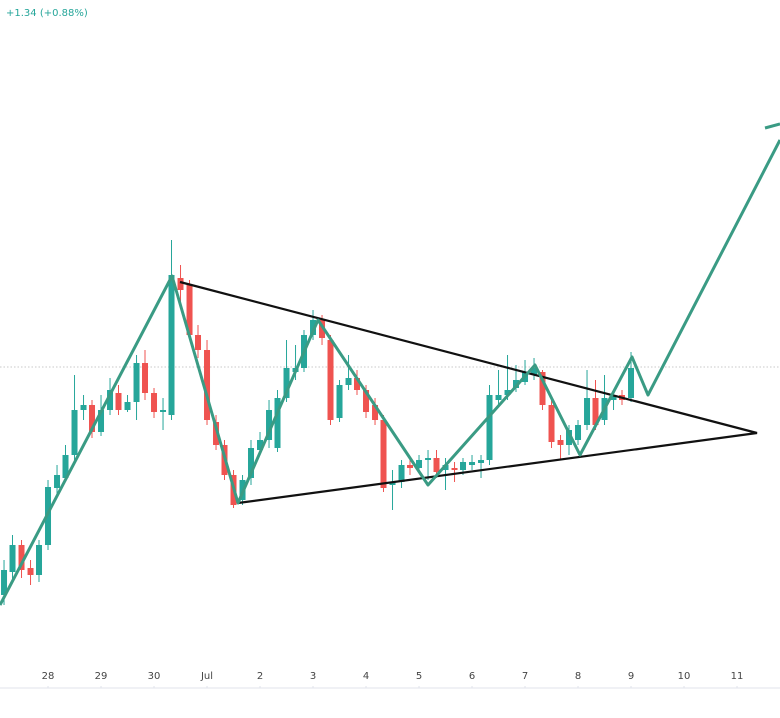  I want to click on x-tick-label: 11, so click(737, 676).